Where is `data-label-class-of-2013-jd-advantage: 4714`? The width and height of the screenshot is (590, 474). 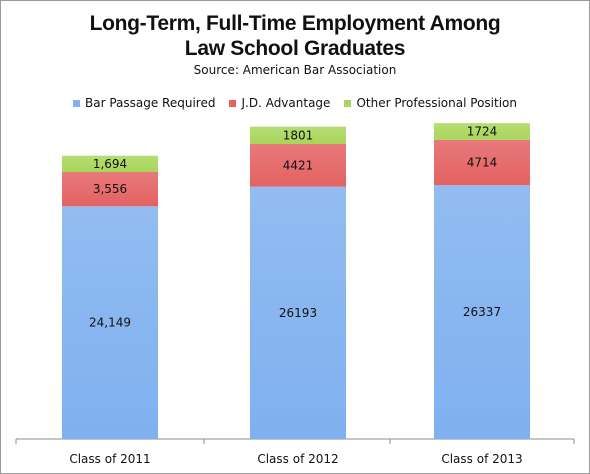 data-label-class-of-2013-jd-advantage: 4714 is located at coordinates (482, 162).